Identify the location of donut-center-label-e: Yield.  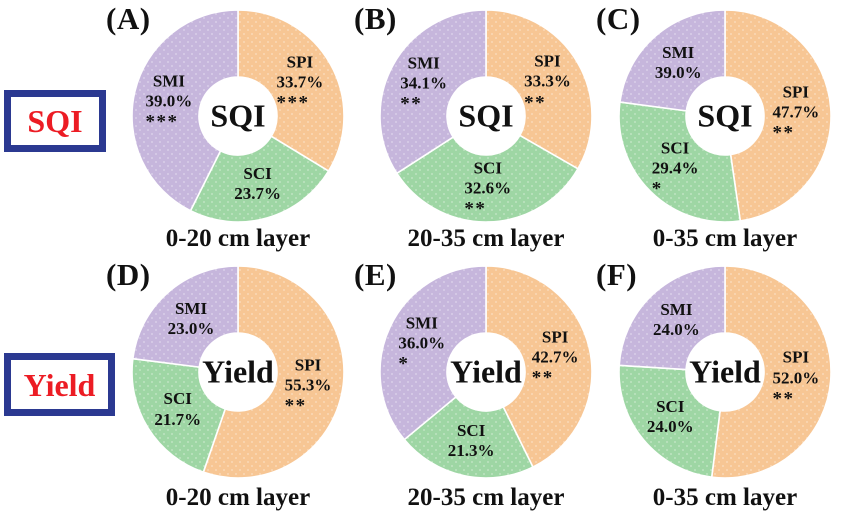
(486, 371).